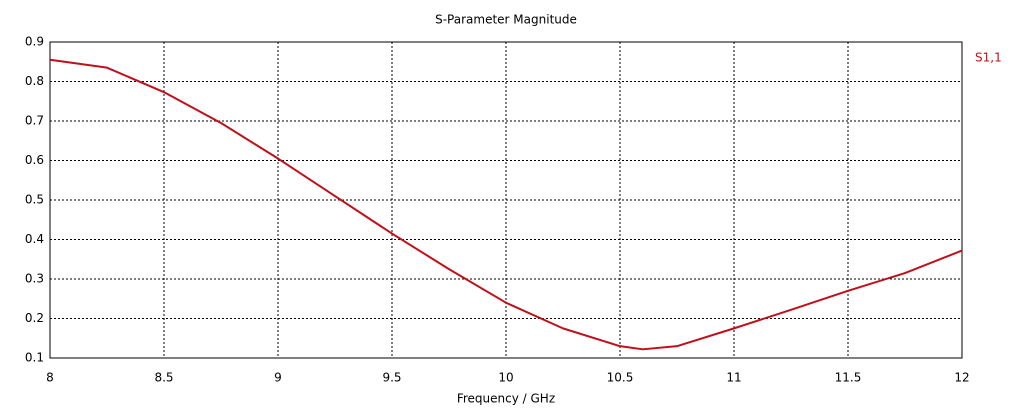 This screenshot has height=412, width=1035. Describe the element at coordinates (988, 58) in the screenshot. I see `legend-label: S1,1` at that location.